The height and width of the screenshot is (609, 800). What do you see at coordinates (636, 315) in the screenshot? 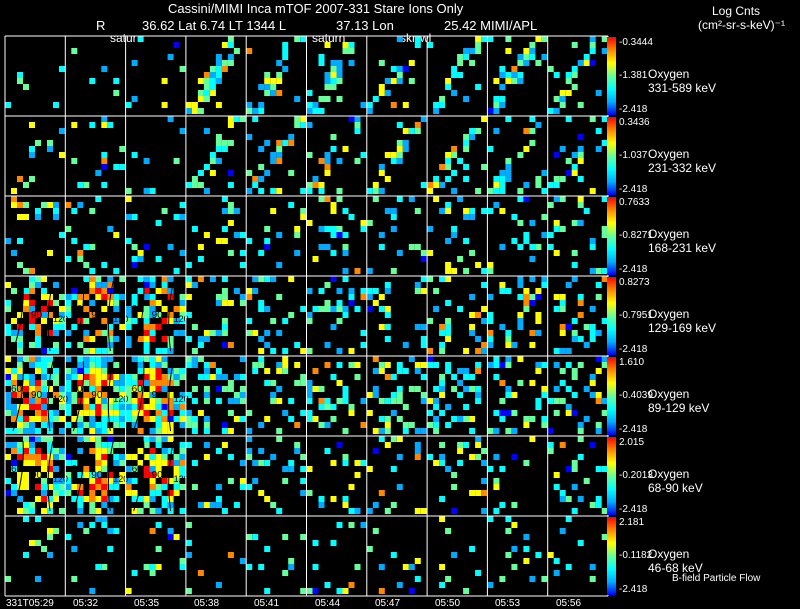
I see `colorbar-mid-label: -0.7951` at bounding box center [636, 315].